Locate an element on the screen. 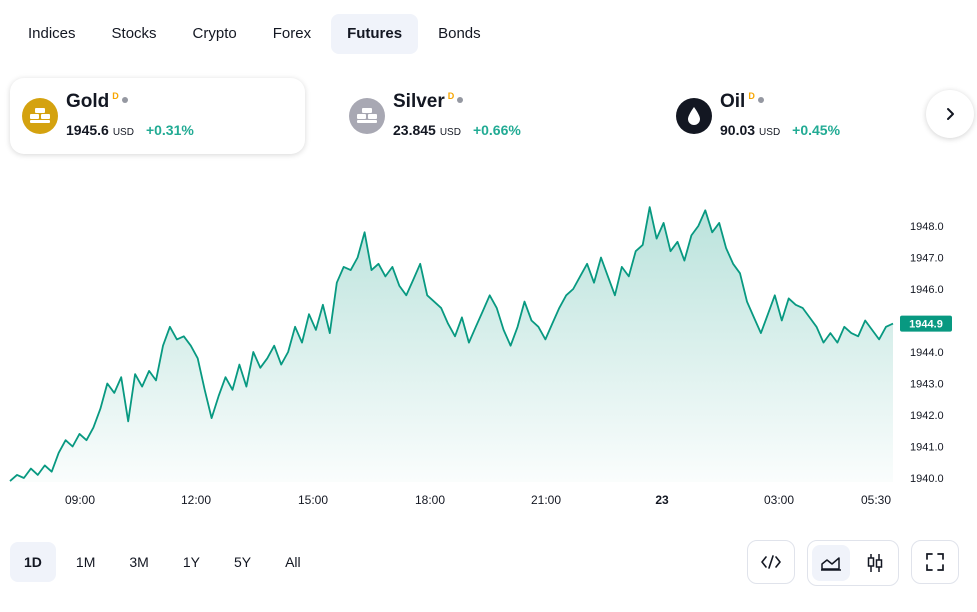  y-tick-label: 1941.0 is located at coordinates (927, 448).